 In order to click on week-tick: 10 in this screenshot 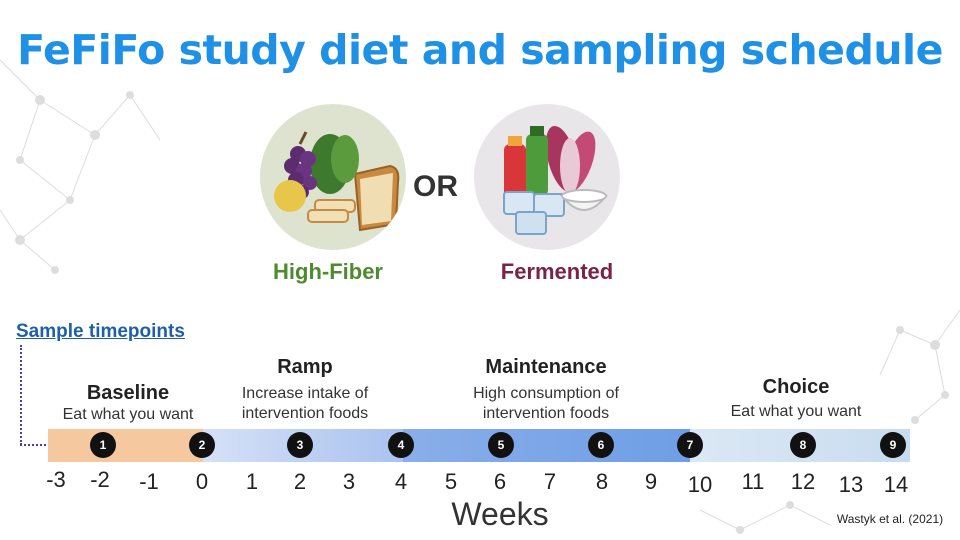, I will do `click(700, 484)`.